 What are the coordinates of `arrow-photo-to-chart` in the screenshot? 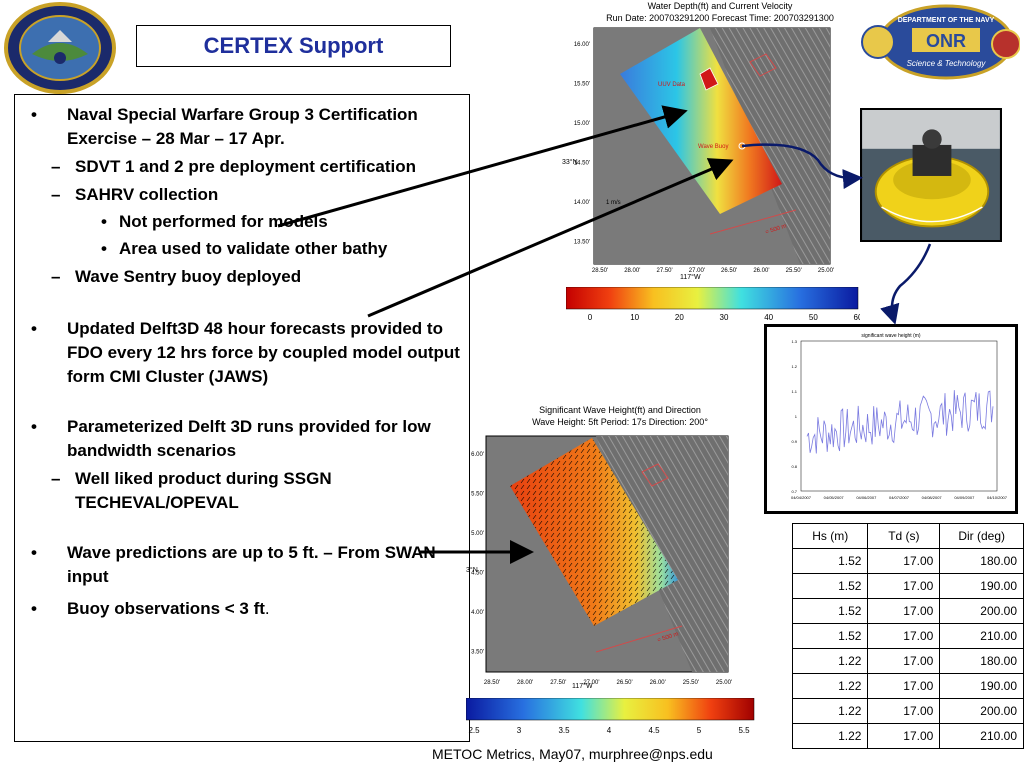 It's located at (906, 284).